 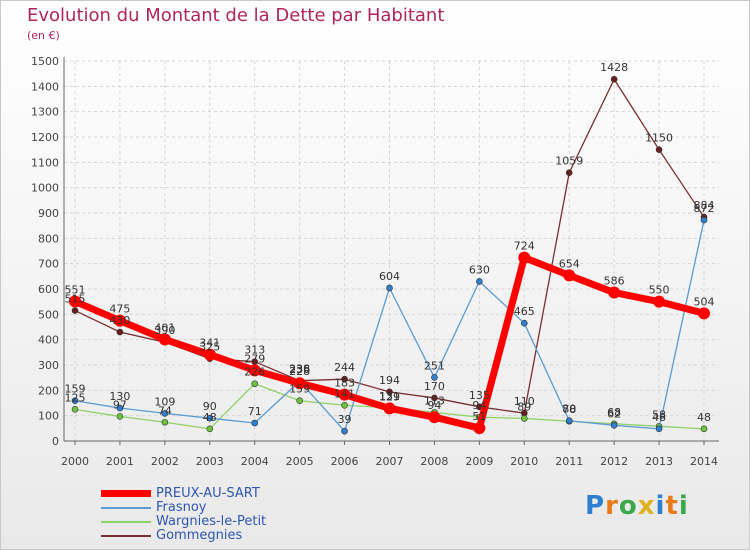 I want to click on x-tick-label: 2002, so click(x=165, y=461).